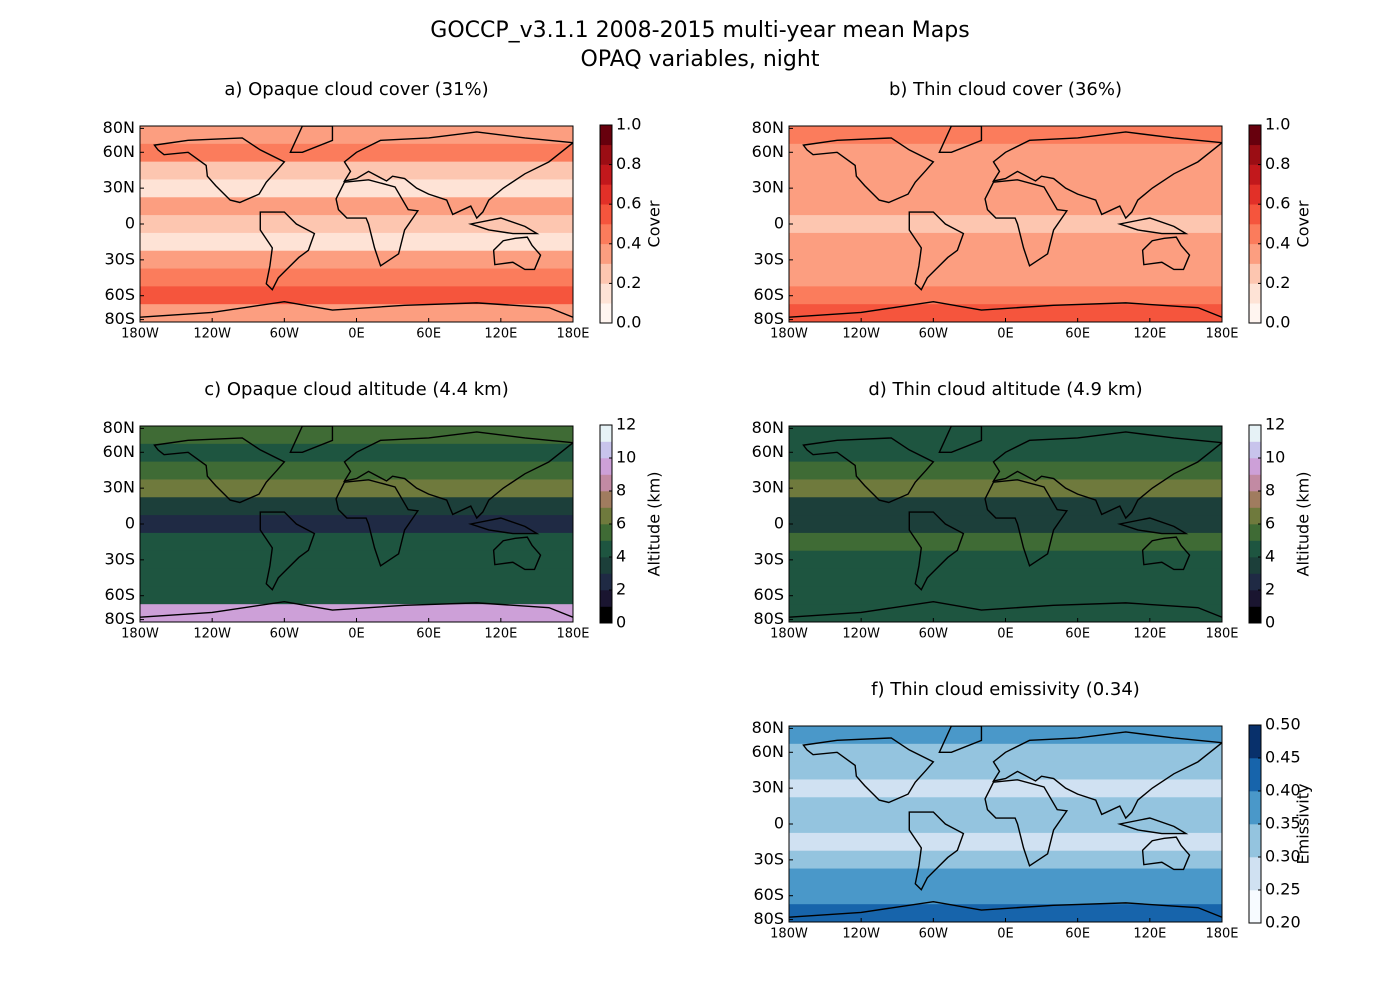 The image size is (1400, 1000). Describe the element at coordinates (1077, 634) in the screenshot. I see `x-tick-label: 60E` at that location.